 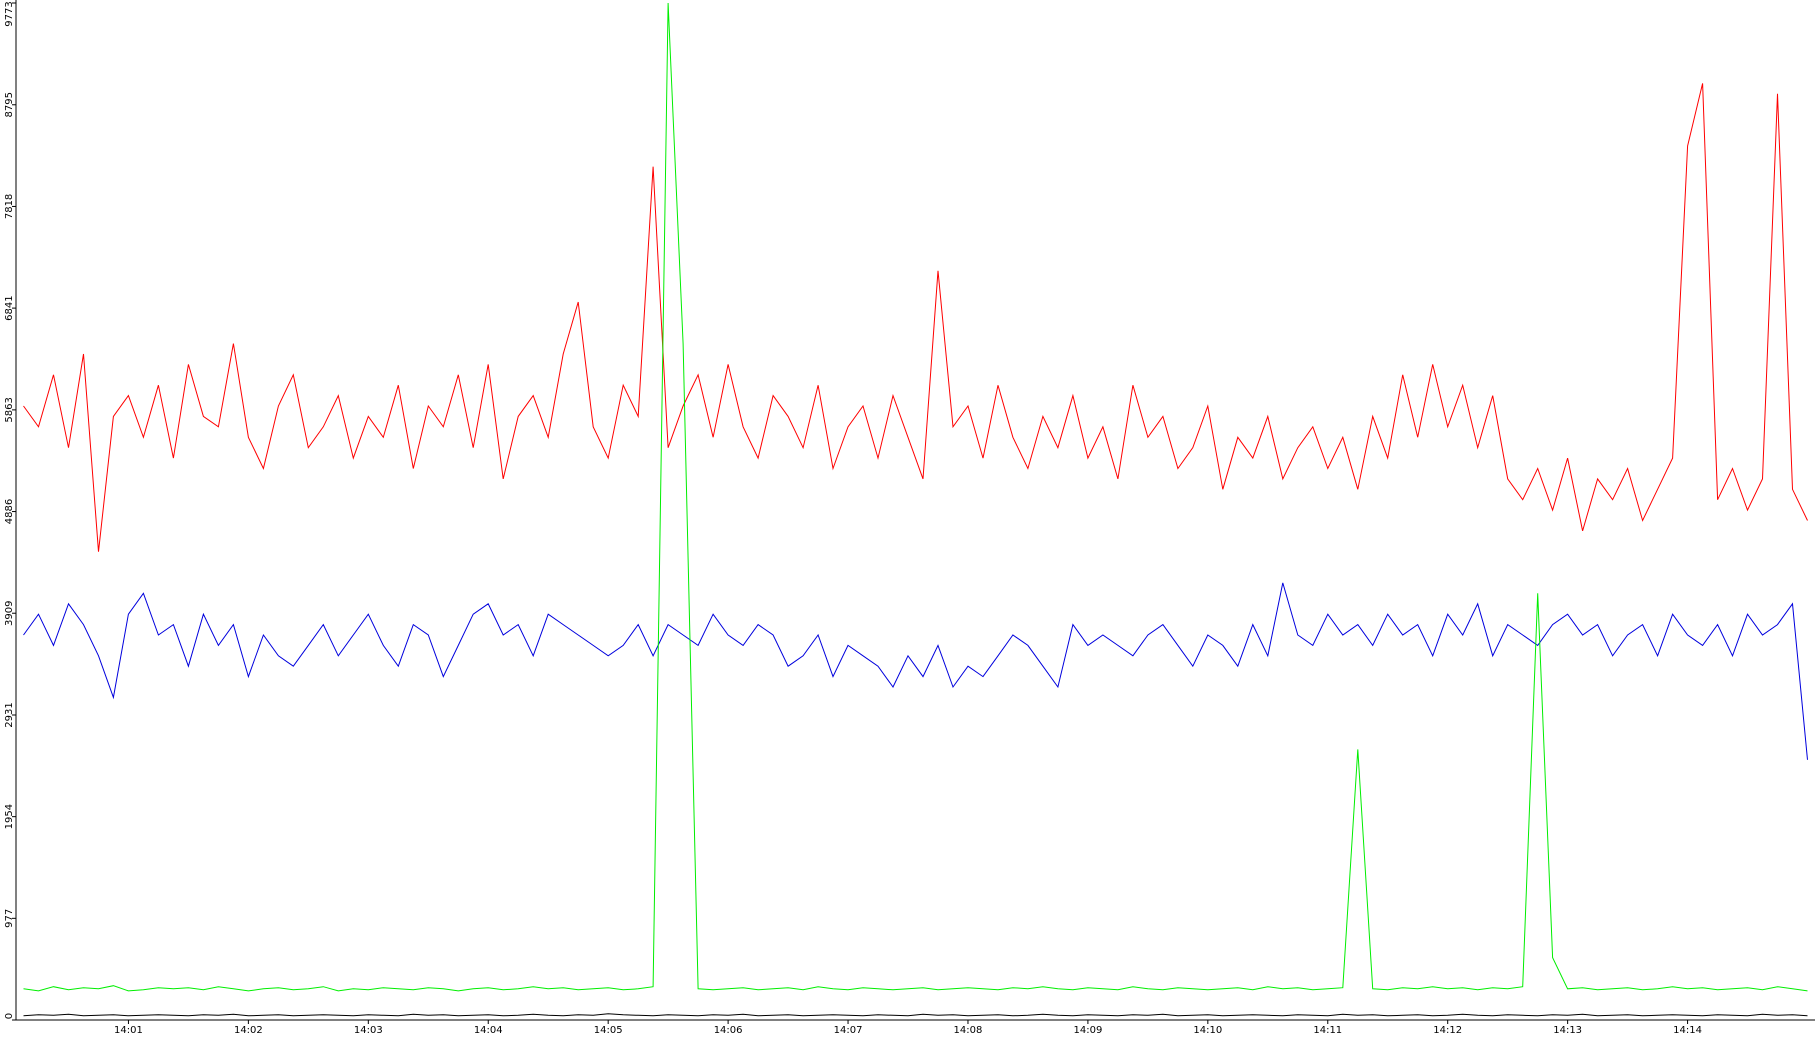 I want to click on y-tick-label: 3909, so click(x=9, y=612).